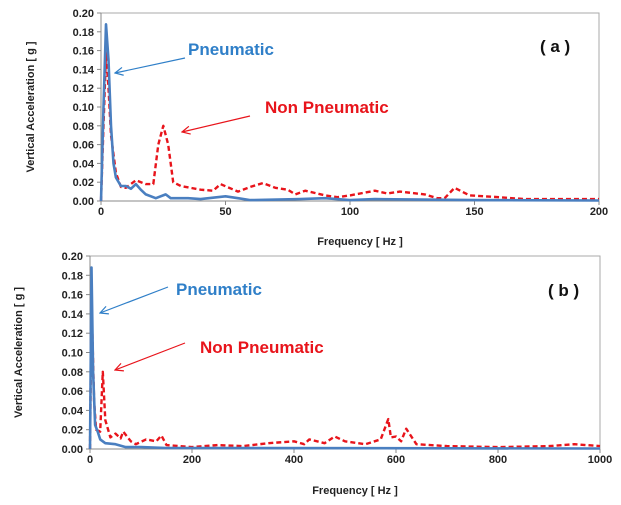 Image resolution: width=621 pixels, height=505 pixels. Describe the element at coordinates (350, 212) in the screenshot. I see `x-tick-label: 100` at that location.